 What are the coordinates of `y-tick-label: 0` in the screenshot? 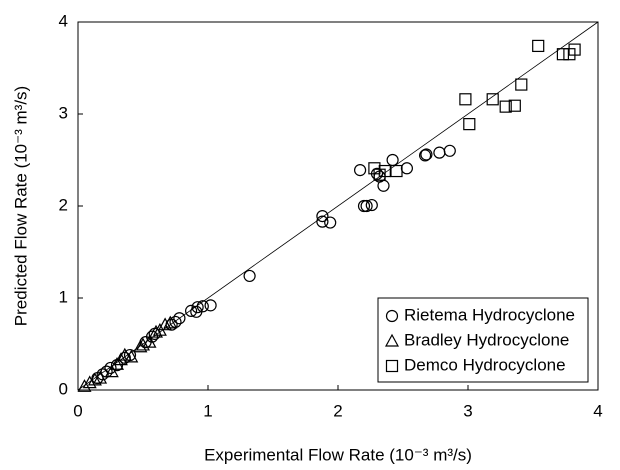 It's located at (63, 388).